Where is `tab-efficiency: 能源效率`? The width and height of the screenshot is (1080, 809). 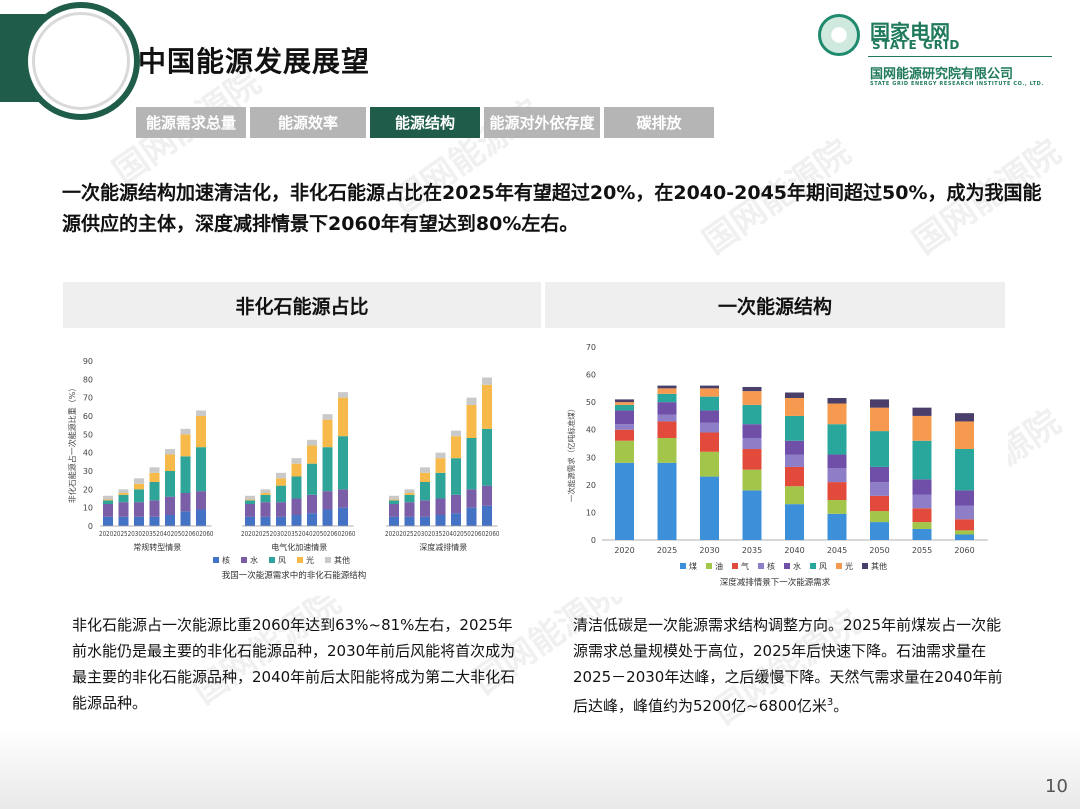
tab-efficiency: 能源效率 is located at coordinates (308, 122).